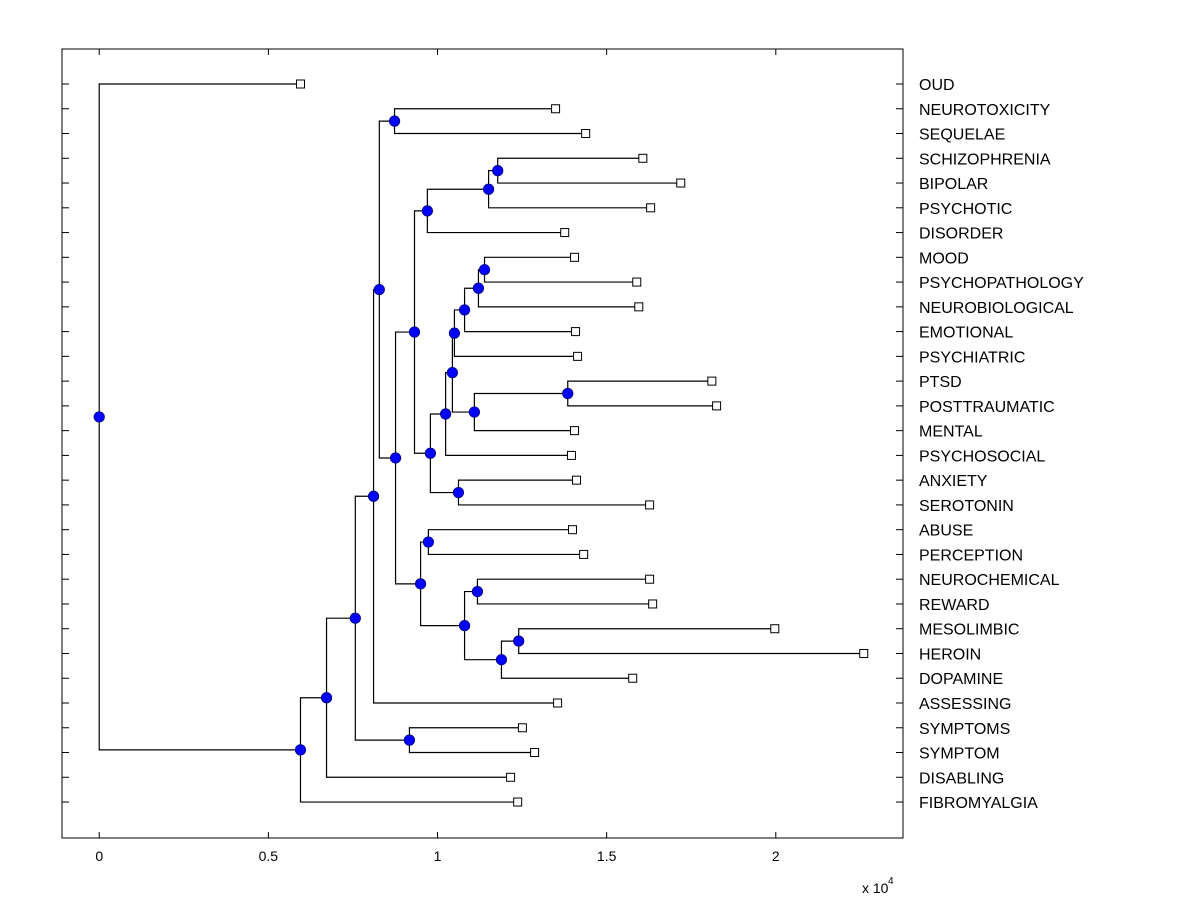 The image size is (1200, 900). Describe the element at coordinates (961, 778) in the screenshot. I see `leaf-label-disabling: DISABLING` at that location.